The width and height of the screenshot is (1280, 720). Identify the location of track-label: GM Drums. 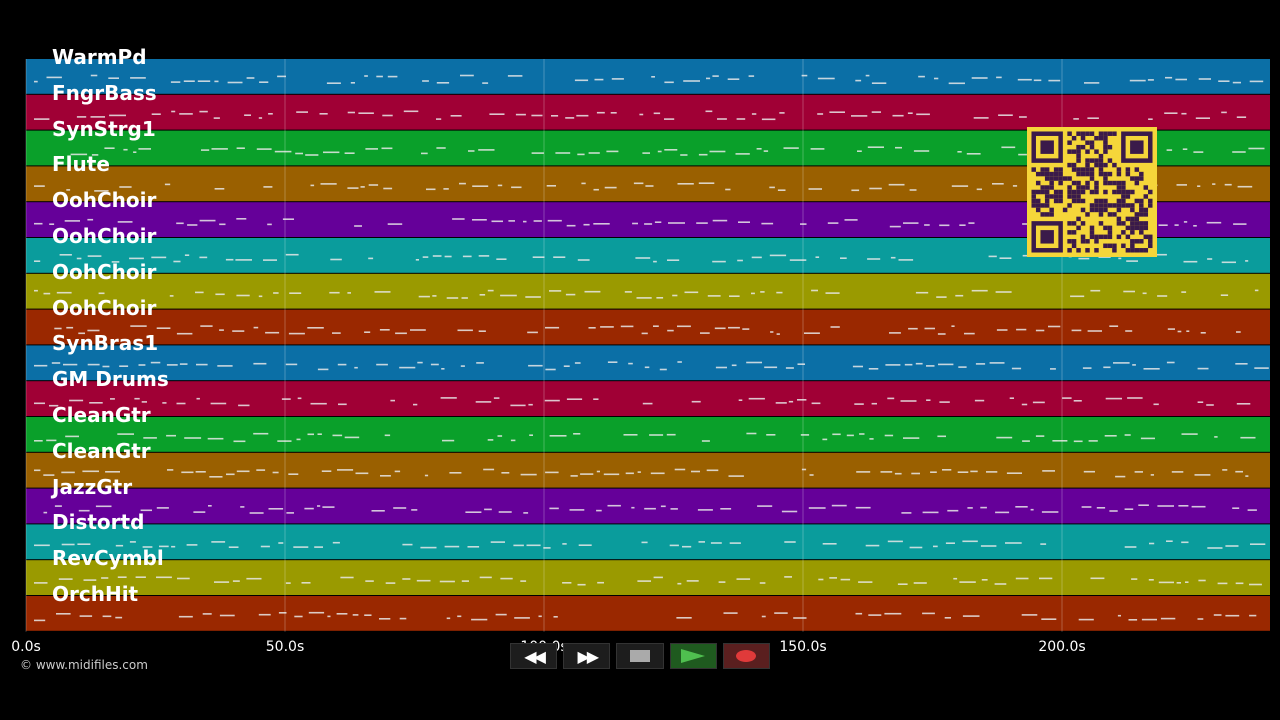
(110, 379).